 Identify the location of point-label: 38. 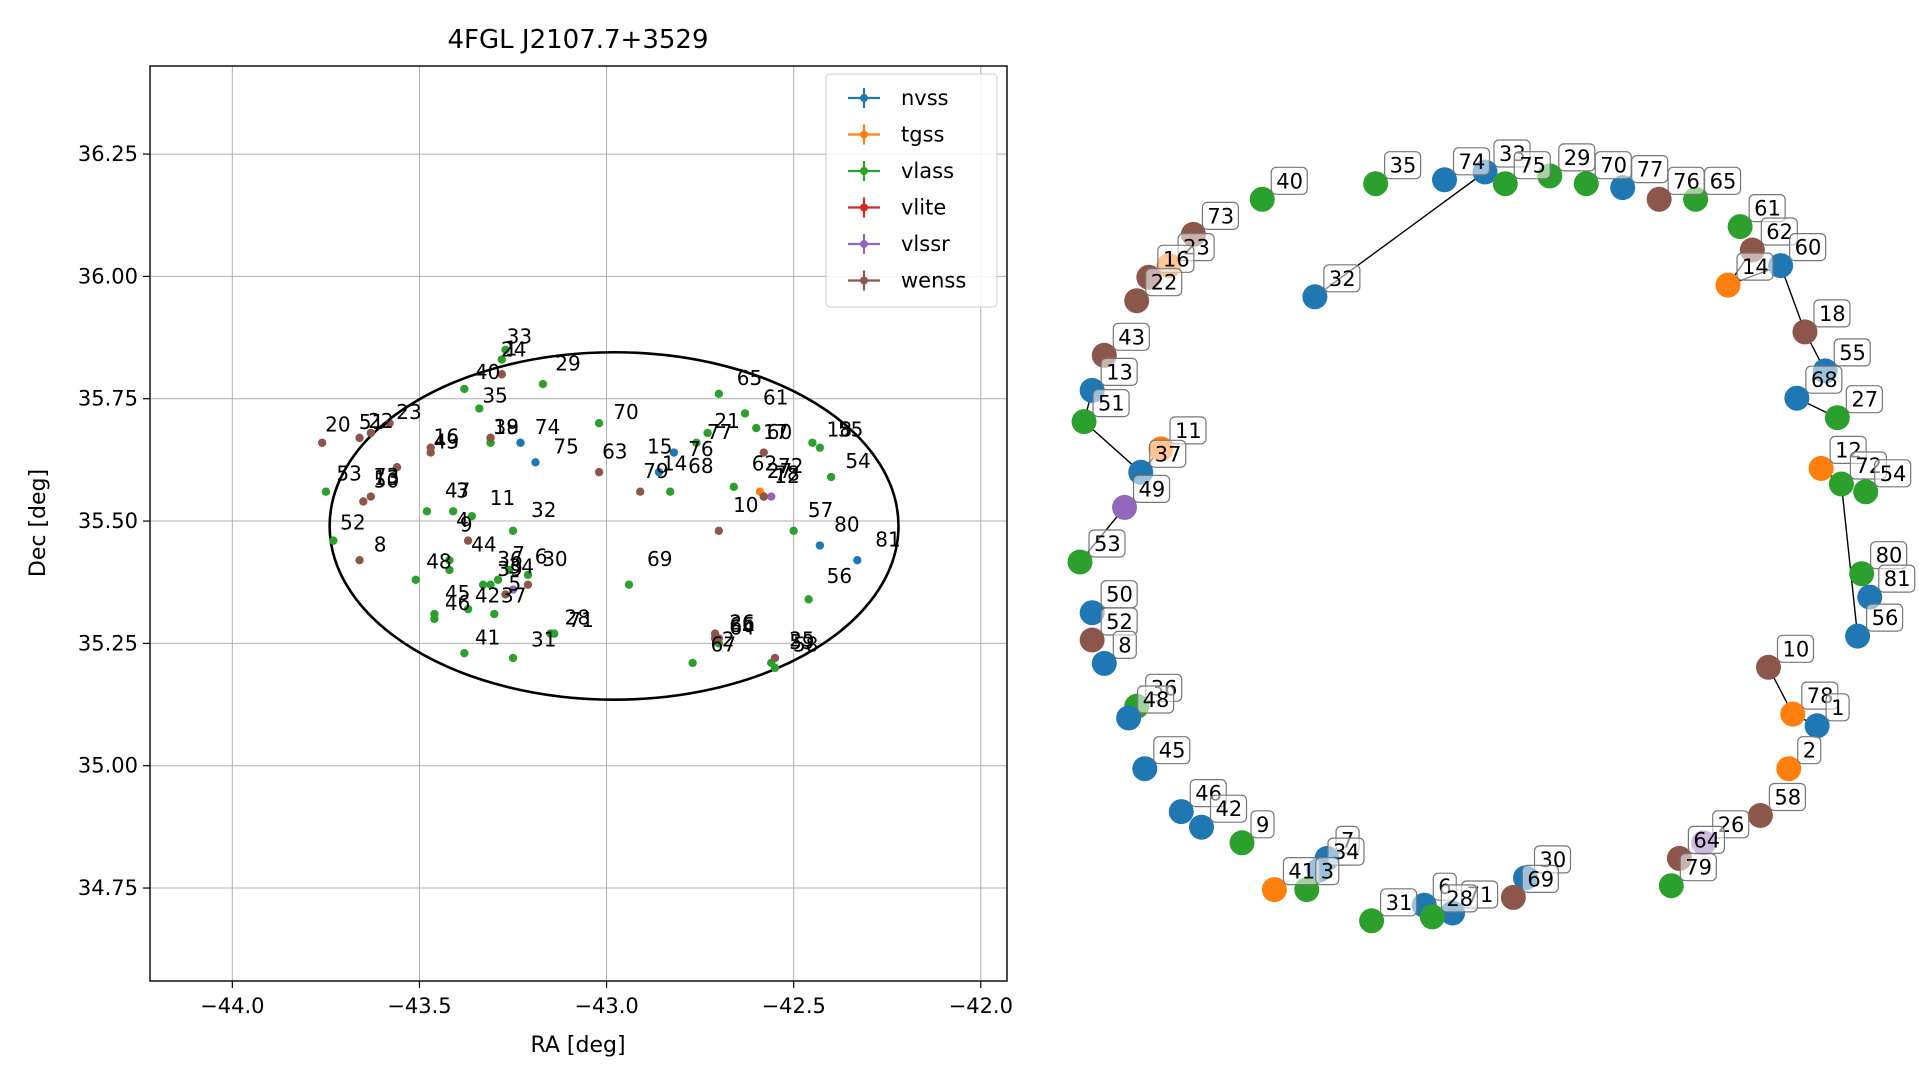
(506, 427).